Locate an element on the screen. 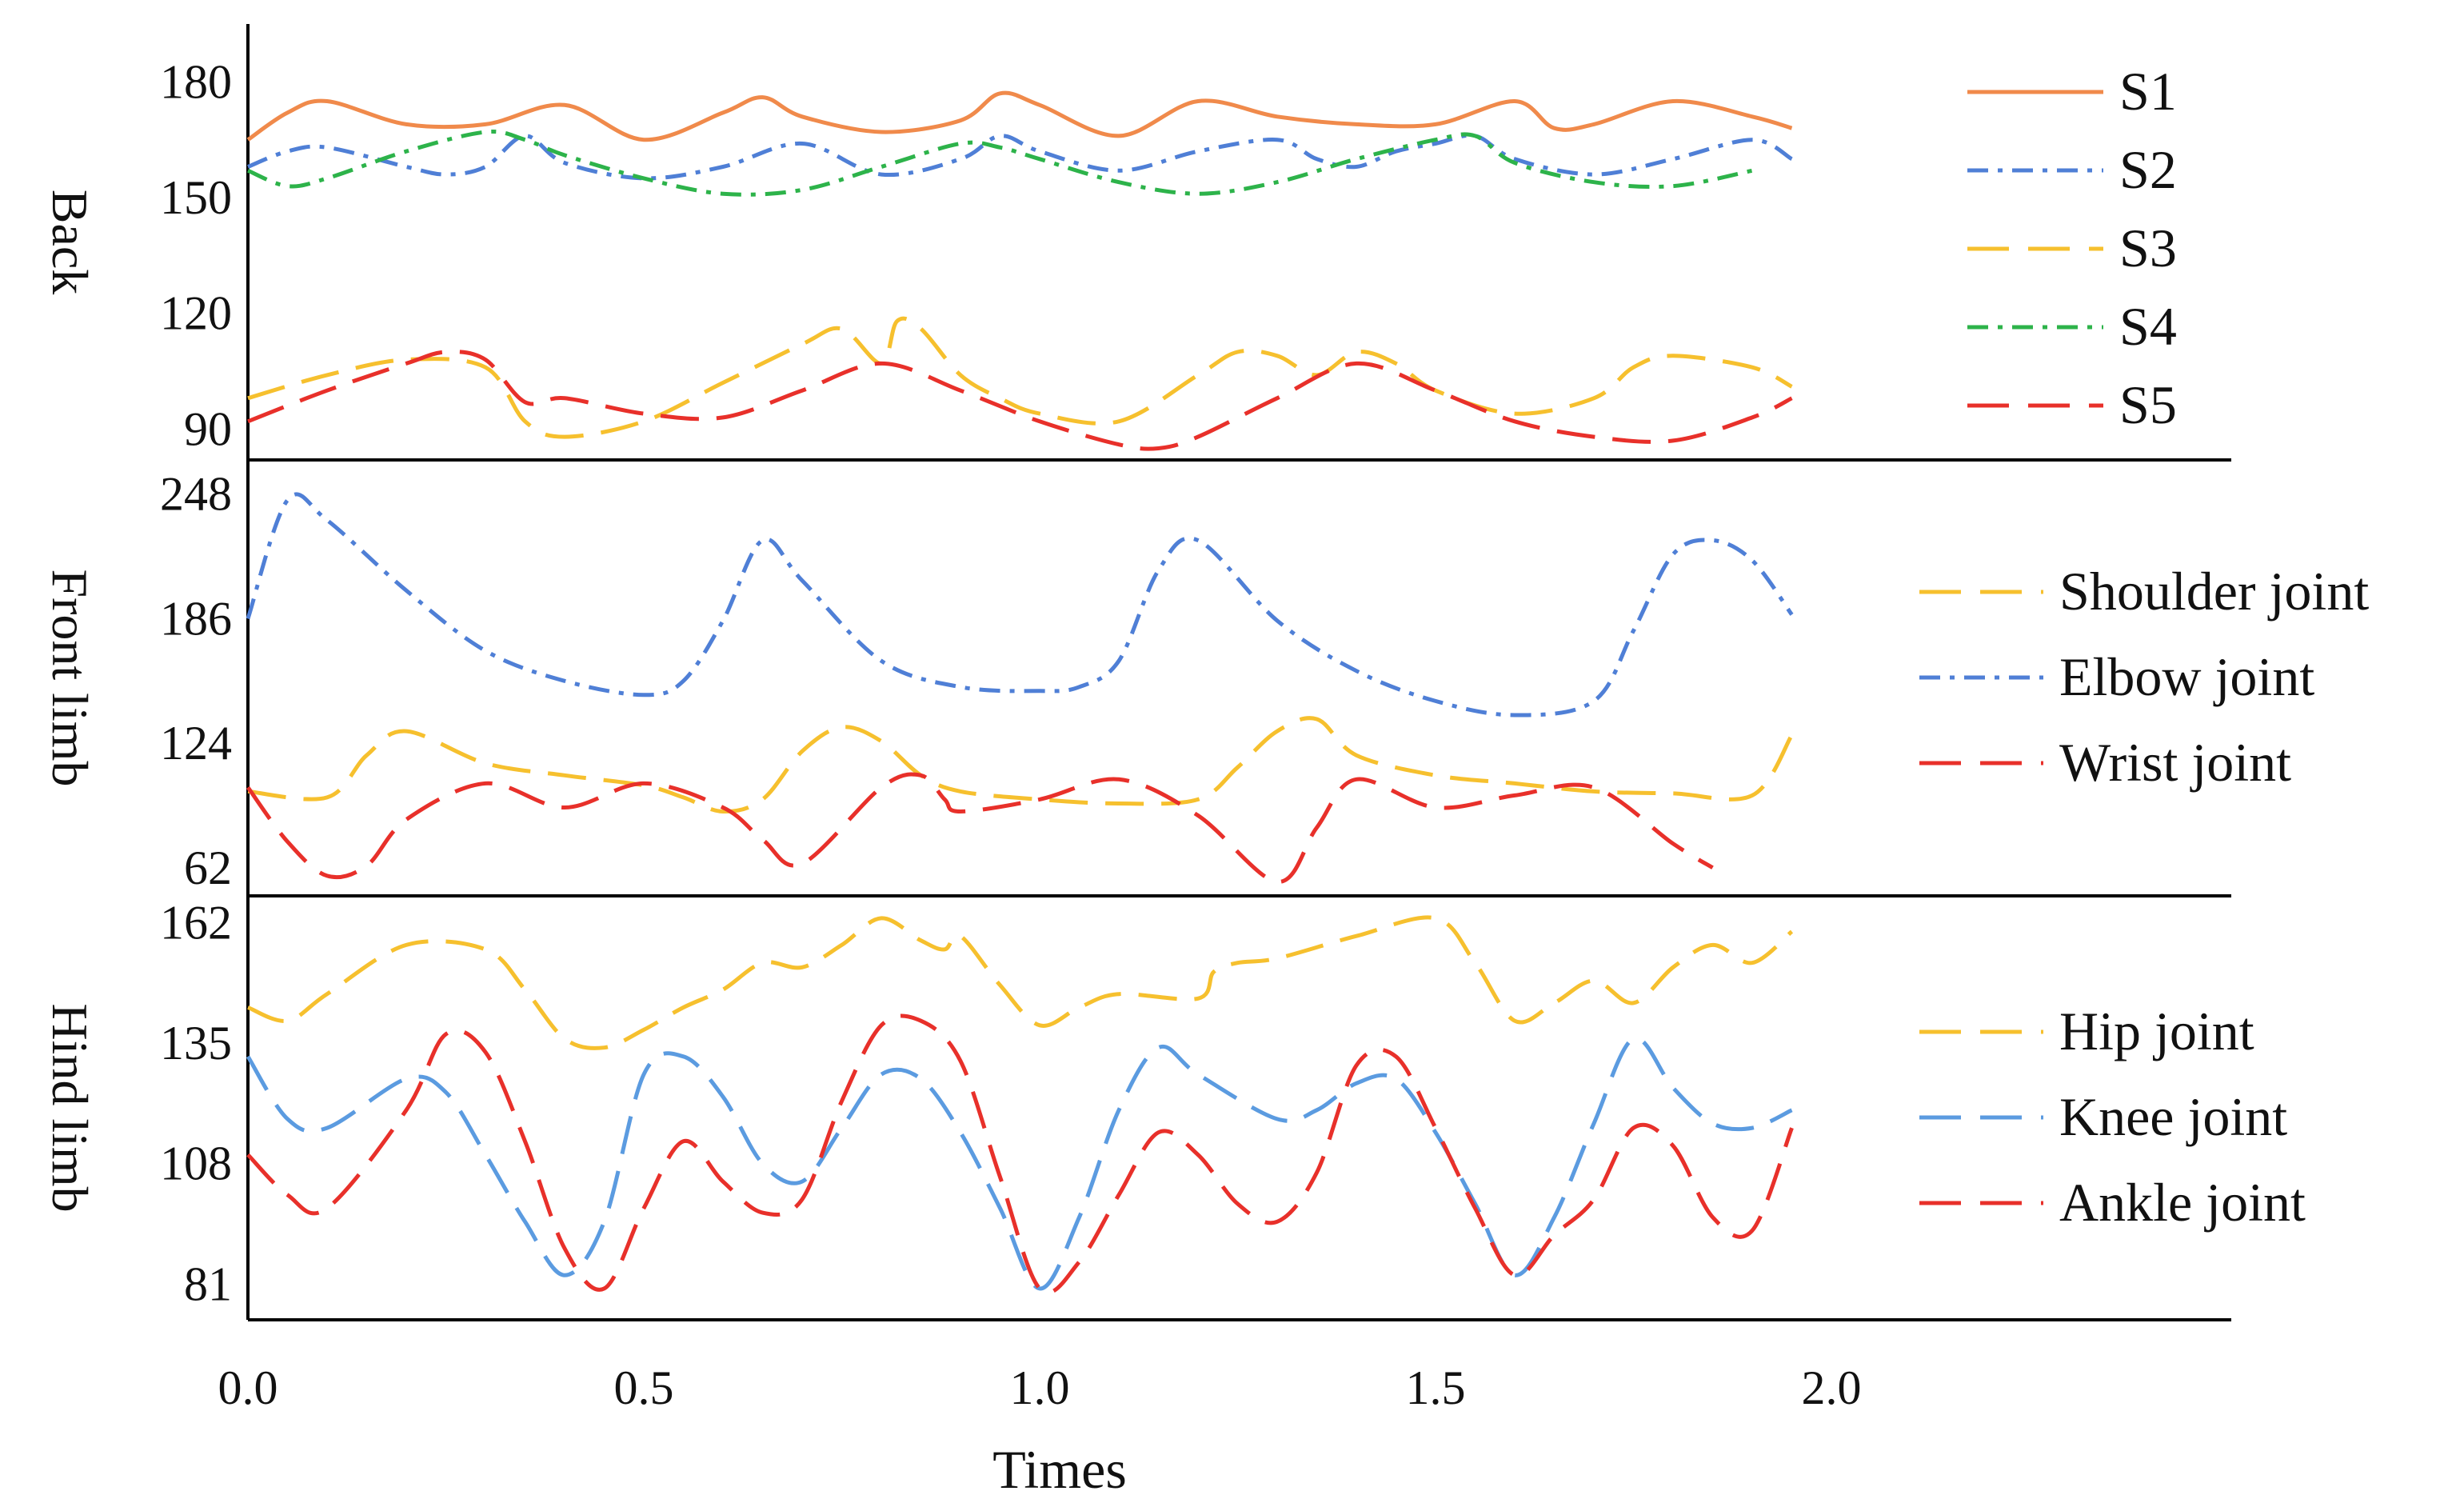 This screenshot has width=2464, height=1511. legend-label: S4 is located at coordinates (2148, 327).